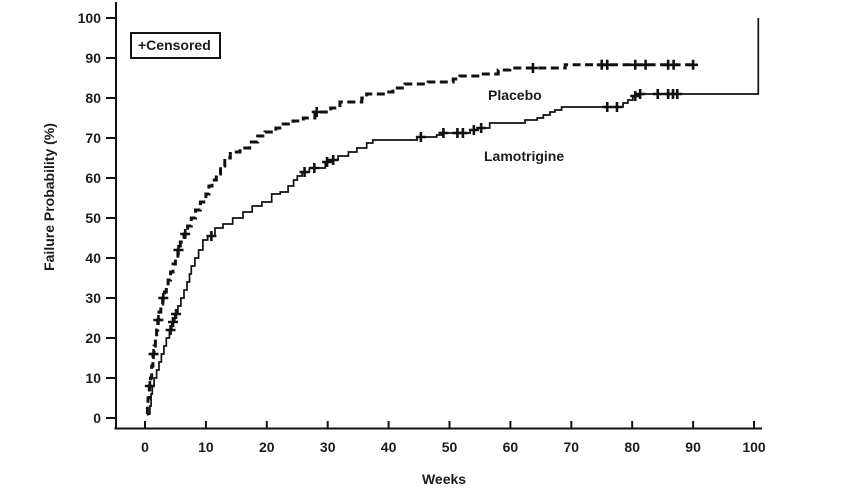  What do you see at coordinates (93, 138) in the screenshot?
I see `y-tick-label: 70` at bounding box center [93, 138].